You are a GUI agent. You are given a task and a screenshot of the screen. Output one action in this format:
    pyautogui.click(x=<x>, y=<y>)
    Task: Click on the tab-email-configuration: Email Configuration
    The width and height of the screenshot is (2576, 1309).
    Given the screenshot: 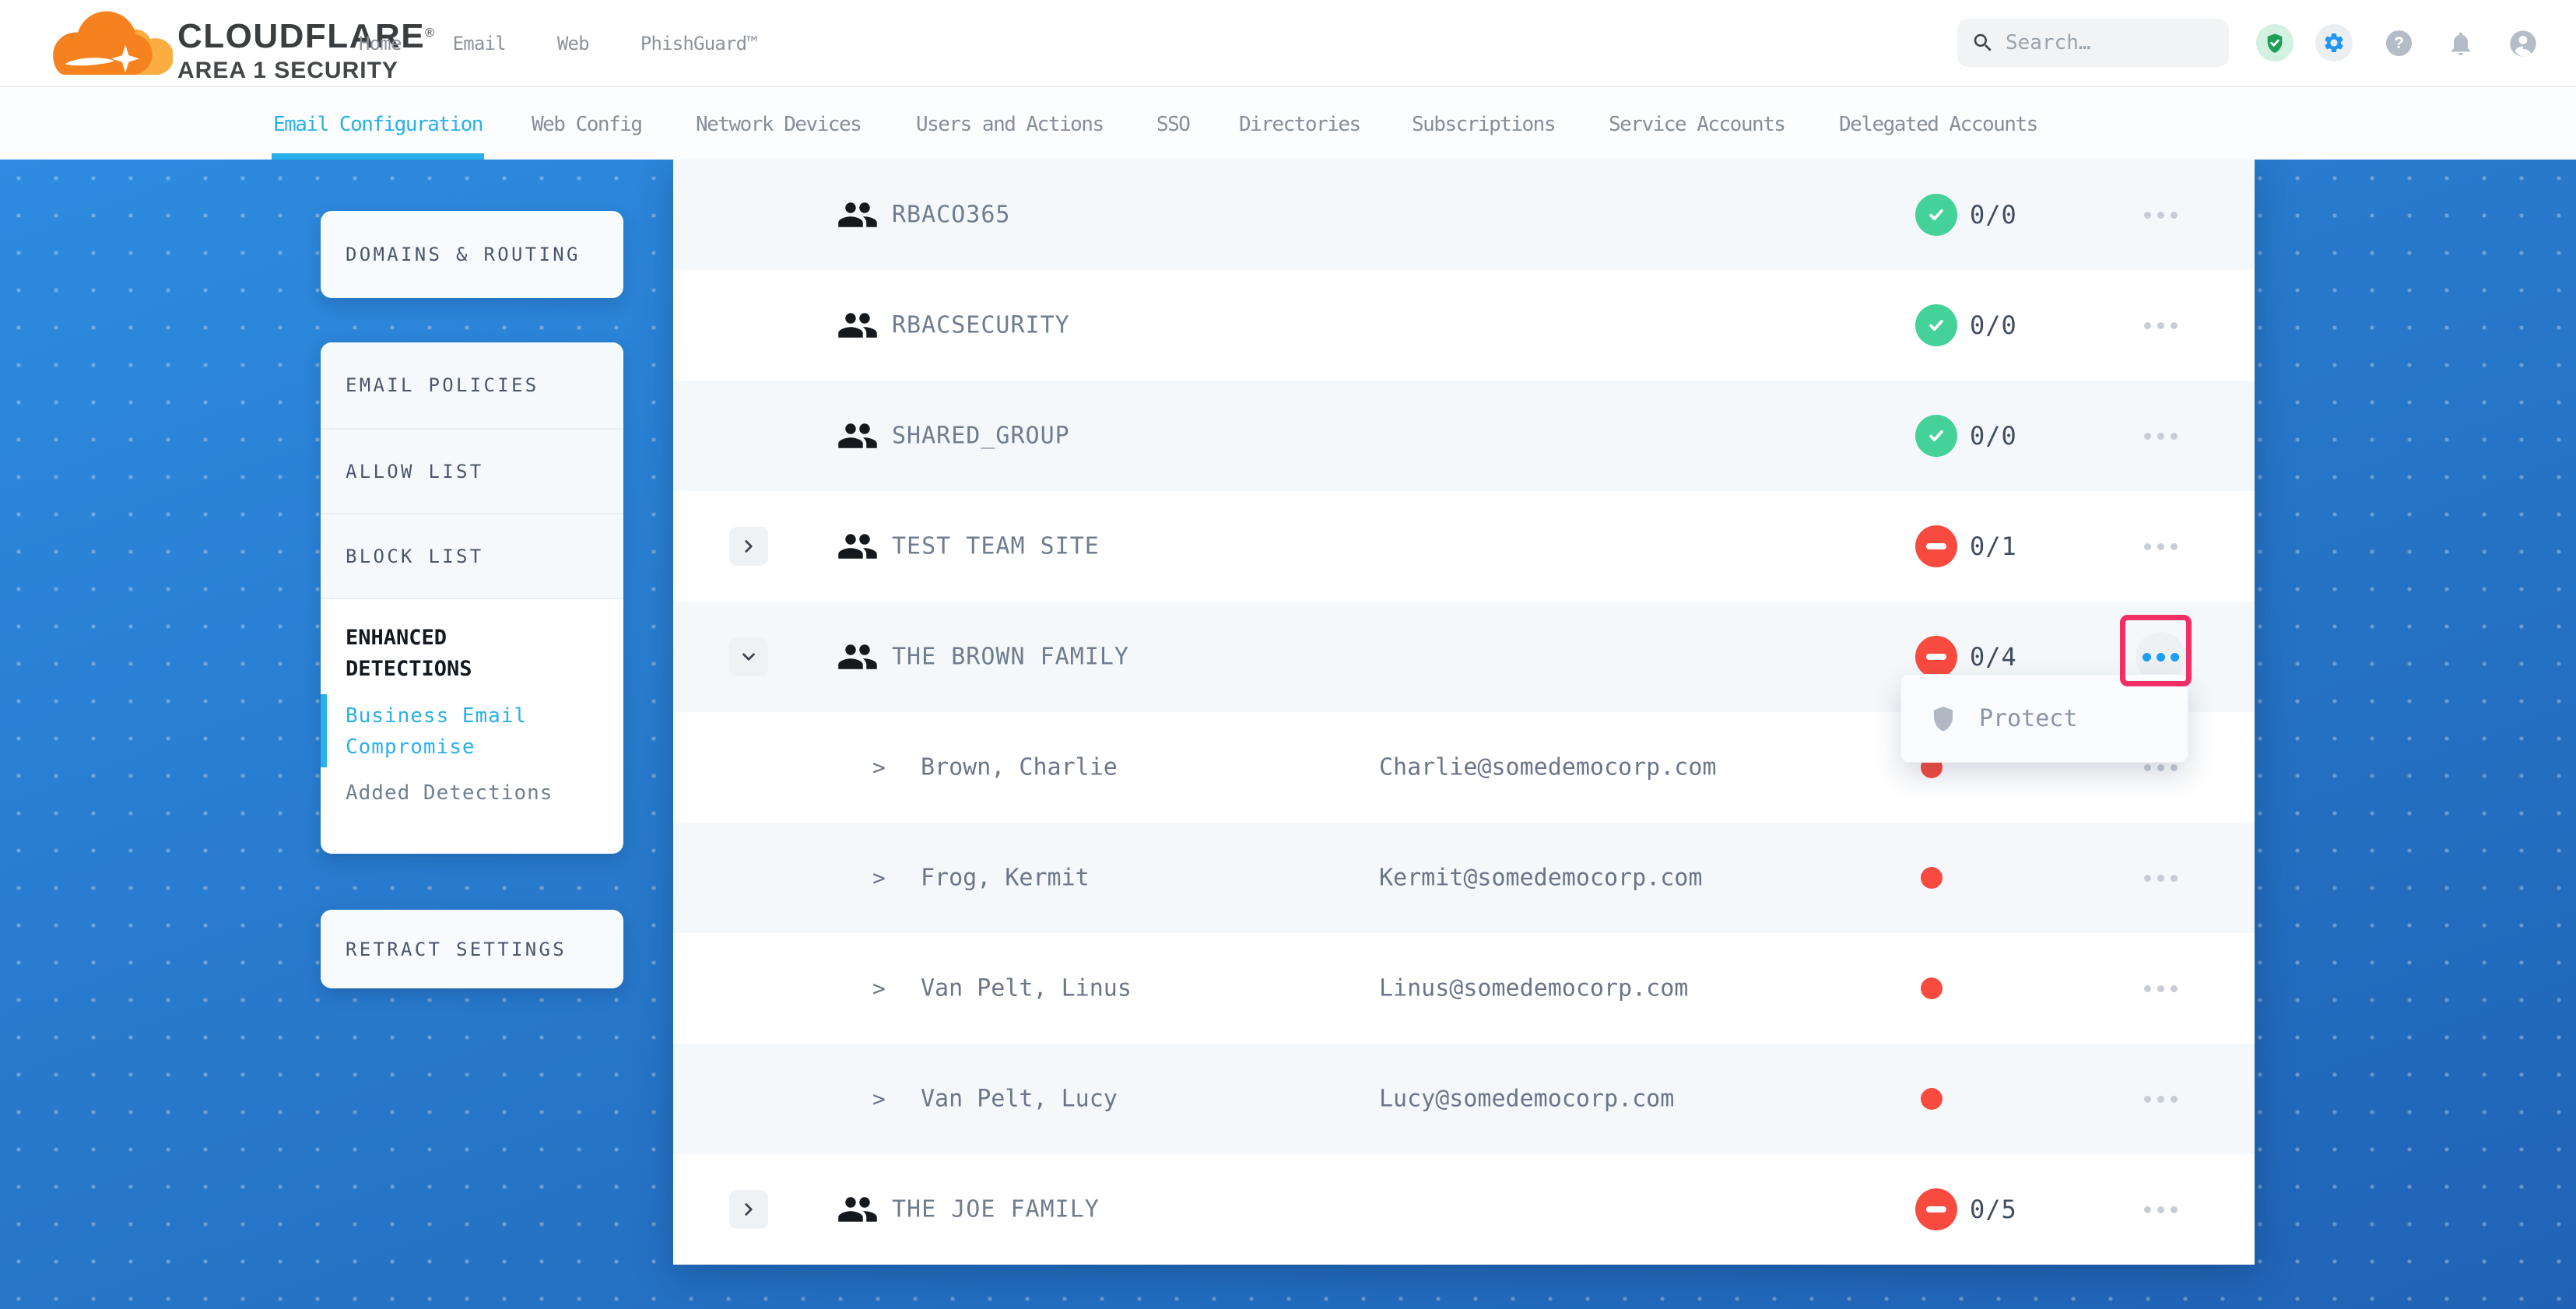 What is the action you would take?
    pyautogui.click(x=378, y=124)
    